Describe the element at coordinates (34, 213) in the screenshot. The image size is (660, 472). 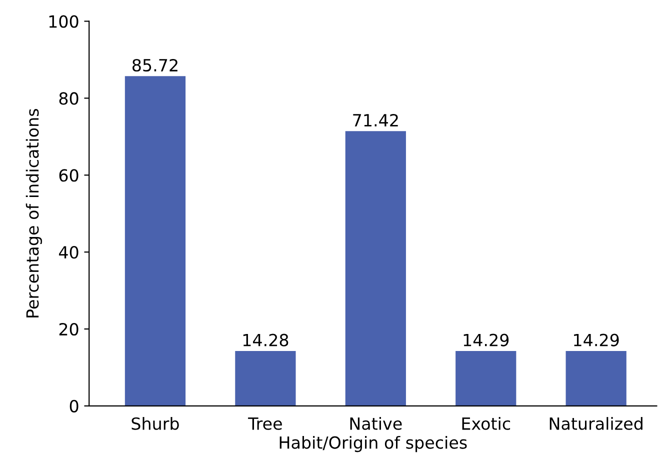
I see `y-axis-title: Percentage of indications` at that location.